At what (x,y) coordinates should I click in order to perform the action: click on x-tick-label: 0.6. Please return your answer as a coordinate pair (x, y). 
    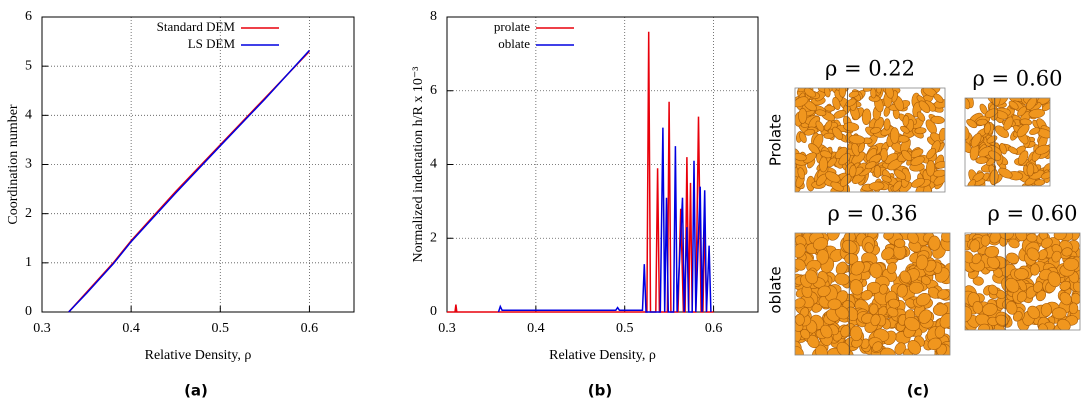
    Looking at the image, I should click on (714, 328).